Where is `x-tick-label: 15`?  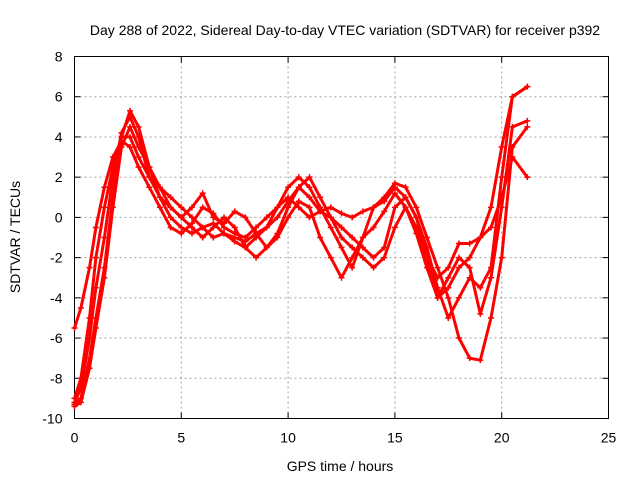 x-tick-label: 15 is located at coordinates (395, 438).